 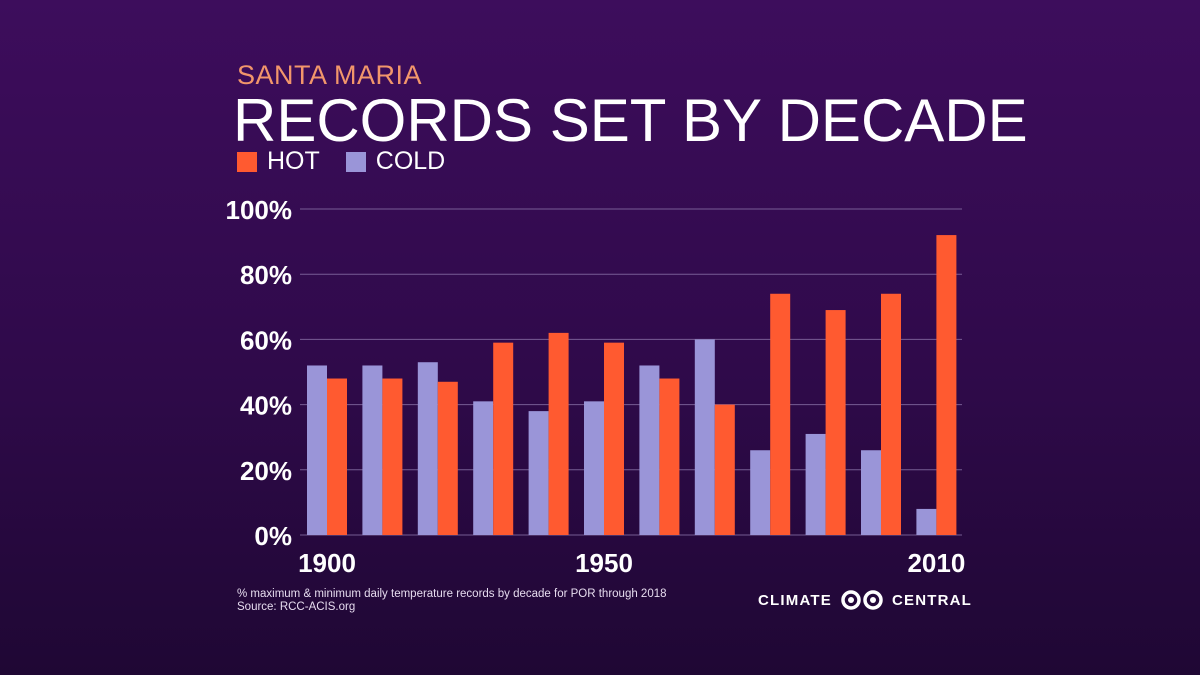 I want to click on bar-cold-1970, so click(x=704, y=437).